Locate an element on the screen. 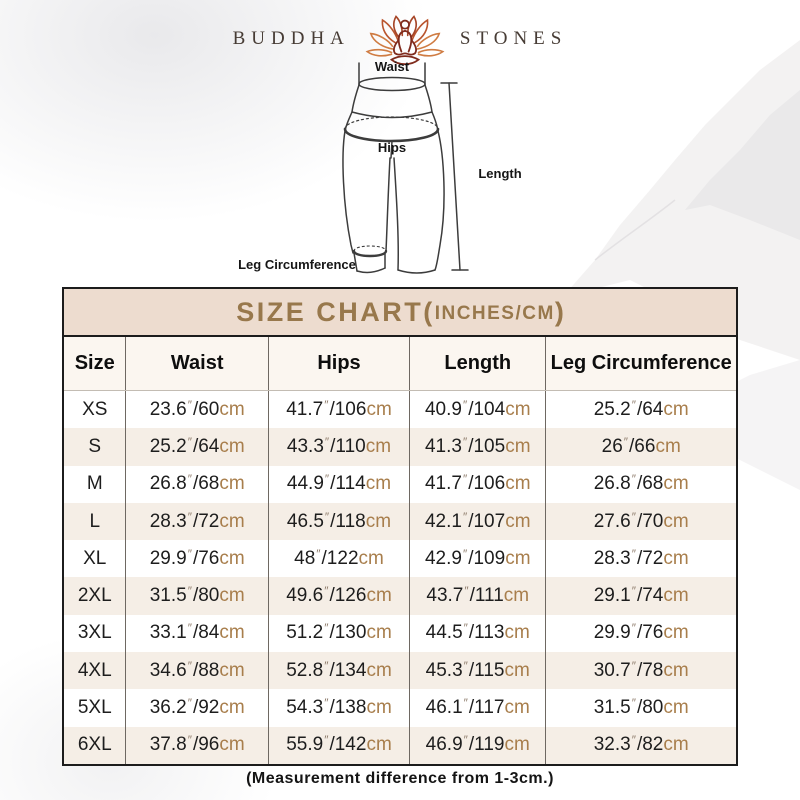 This screenshot has width=800, height=800. size-chart-title-main: SIZE CHART( is located at coordinates (335, 311).